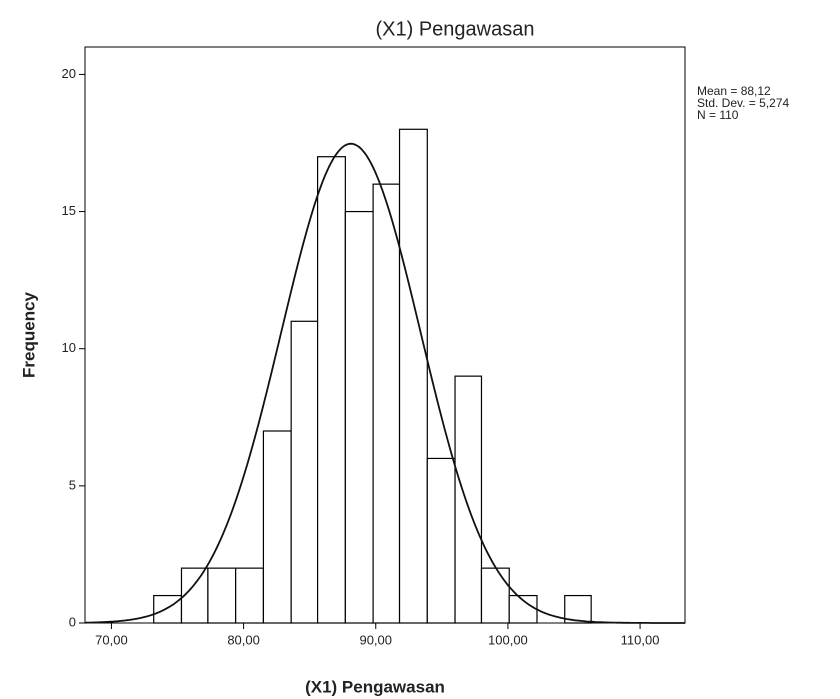 Image resolution: width=840 pixels, height=699 pixels. Describe the element at coordinates (375, 639) in the screenshot. I see `x-tick-label: 90,00` at that location.